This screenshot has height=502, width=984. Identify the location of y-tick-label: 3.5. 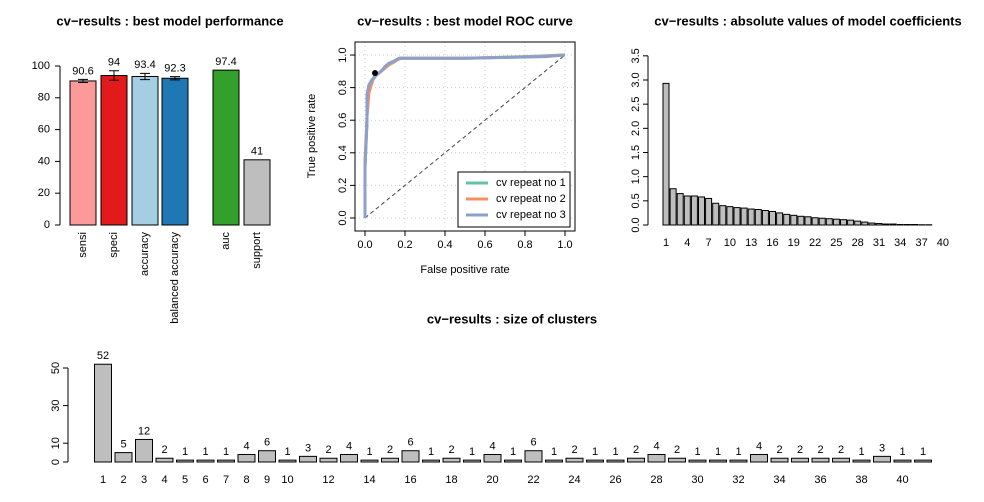
(636, 55).